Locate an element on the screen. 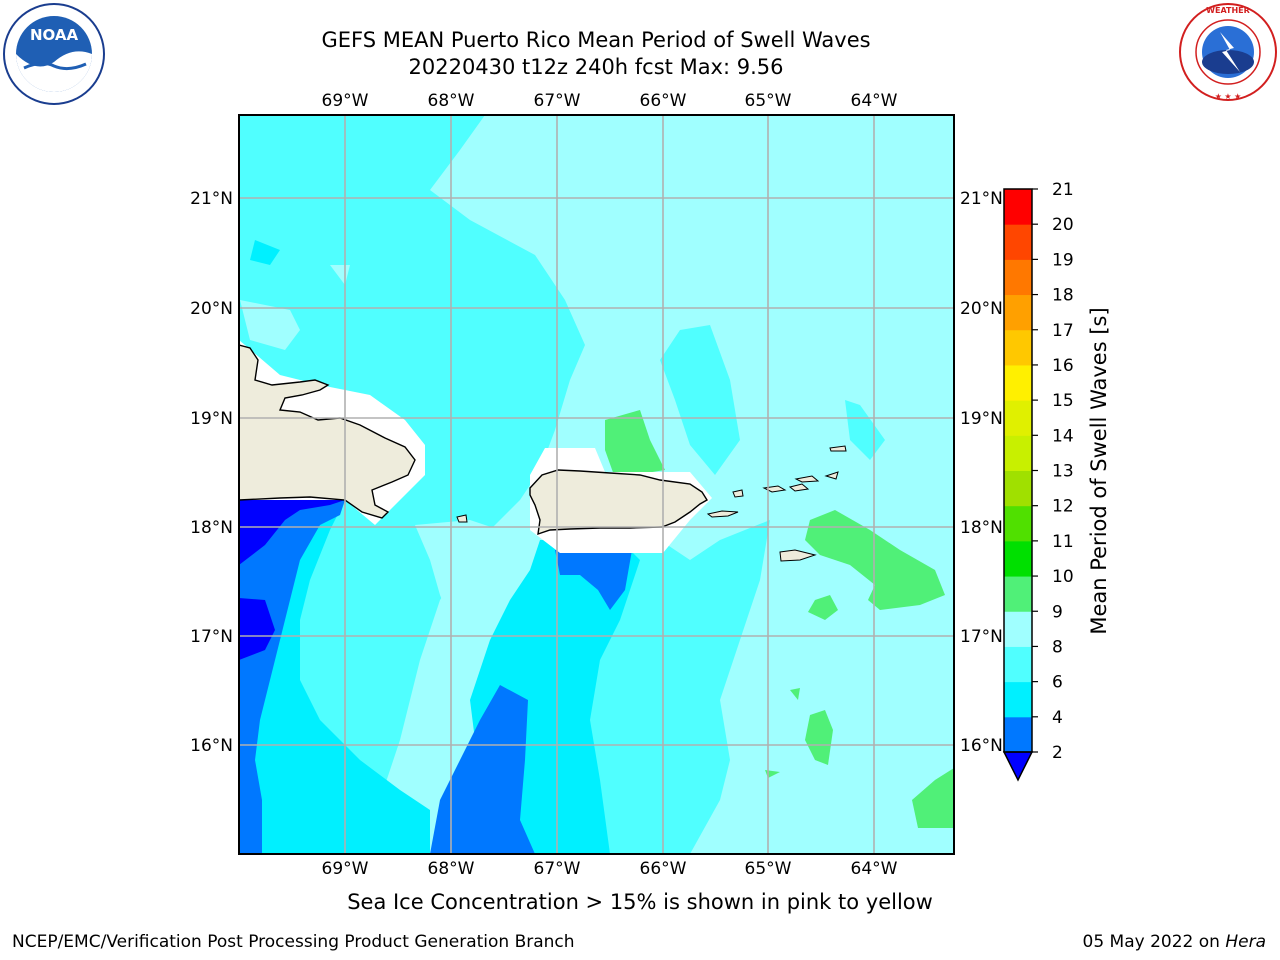 The image size is (1280, 960). lon-label-top: 67°W is located at coordinates (557, 101).